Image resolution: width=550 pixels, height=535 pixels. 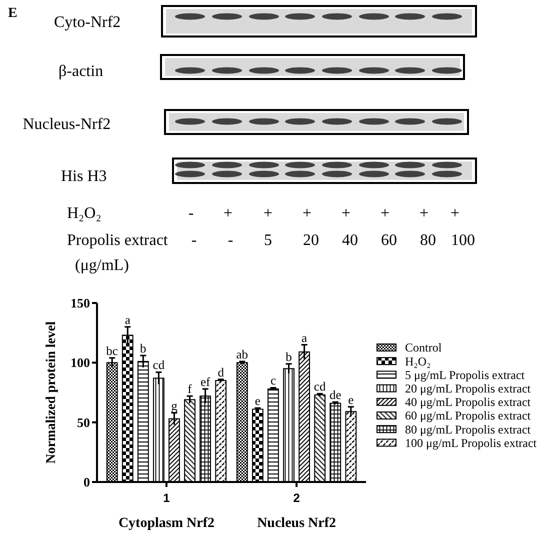 I want to click on text: 40, so click(x=350, y=240).